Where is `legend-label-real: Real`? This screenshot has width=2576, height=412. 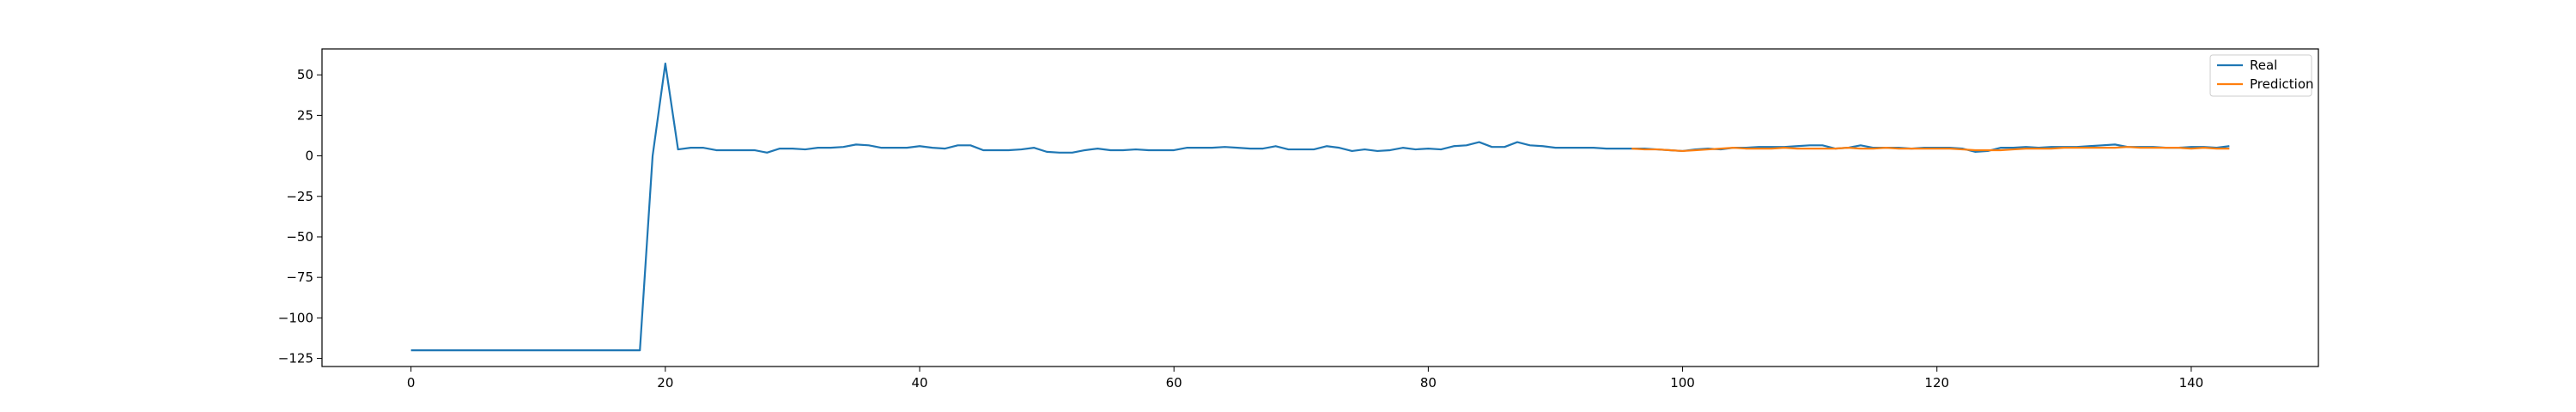
legend-label-real: Real is located at coordinates (2263, 65).